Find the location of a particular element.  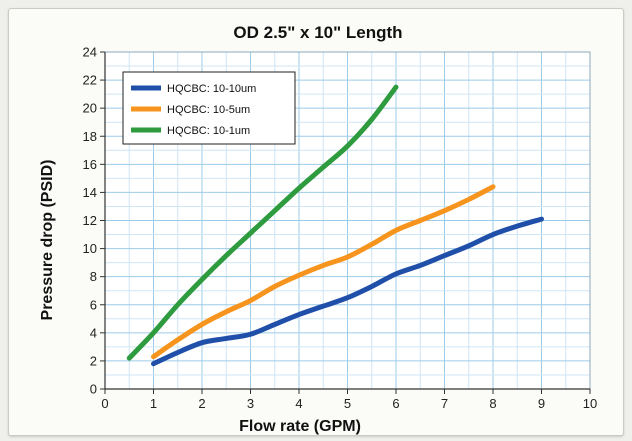

x-tick-label: 8 is located at coordinates (492, 403).